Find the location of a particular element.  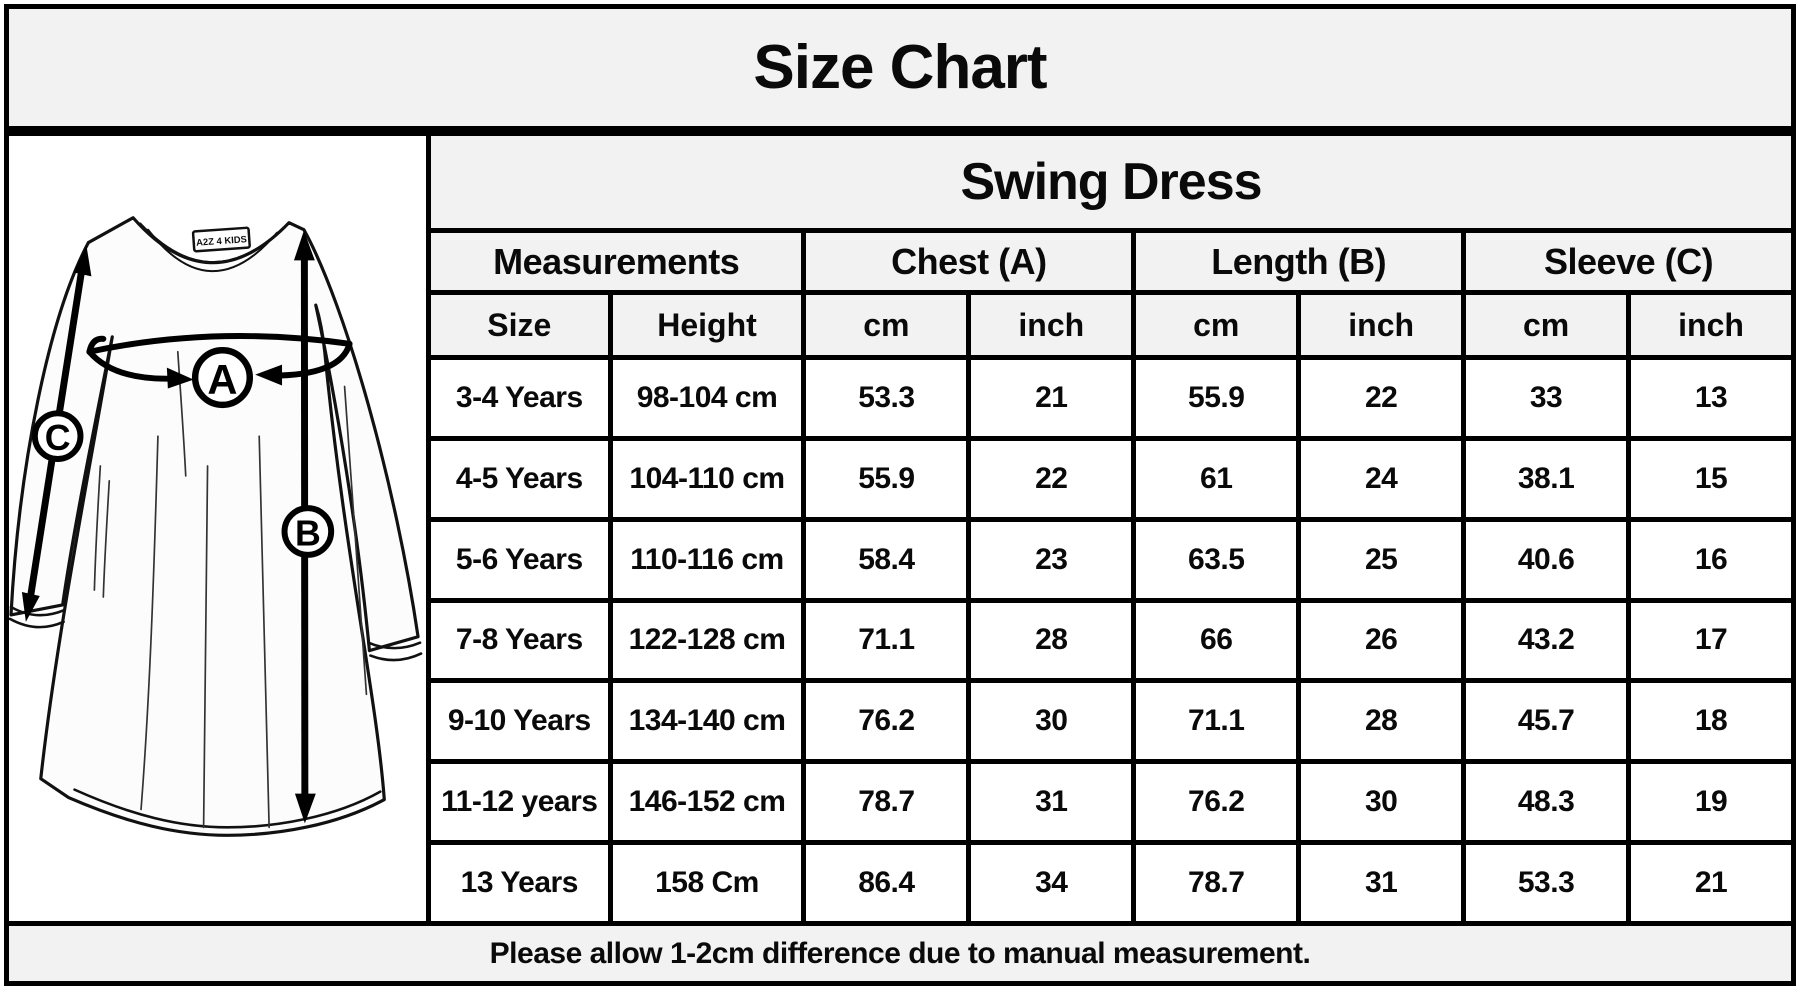

group-header-measurements: Measurements is located at coordinates (616, 261).